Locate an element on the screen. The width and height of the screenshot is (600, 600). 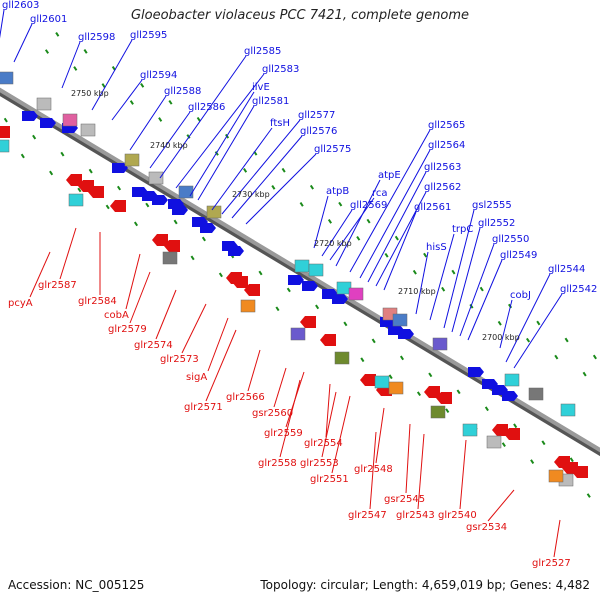
scale-tick-label: 2720 kbp is located at coordinates (333, 243).